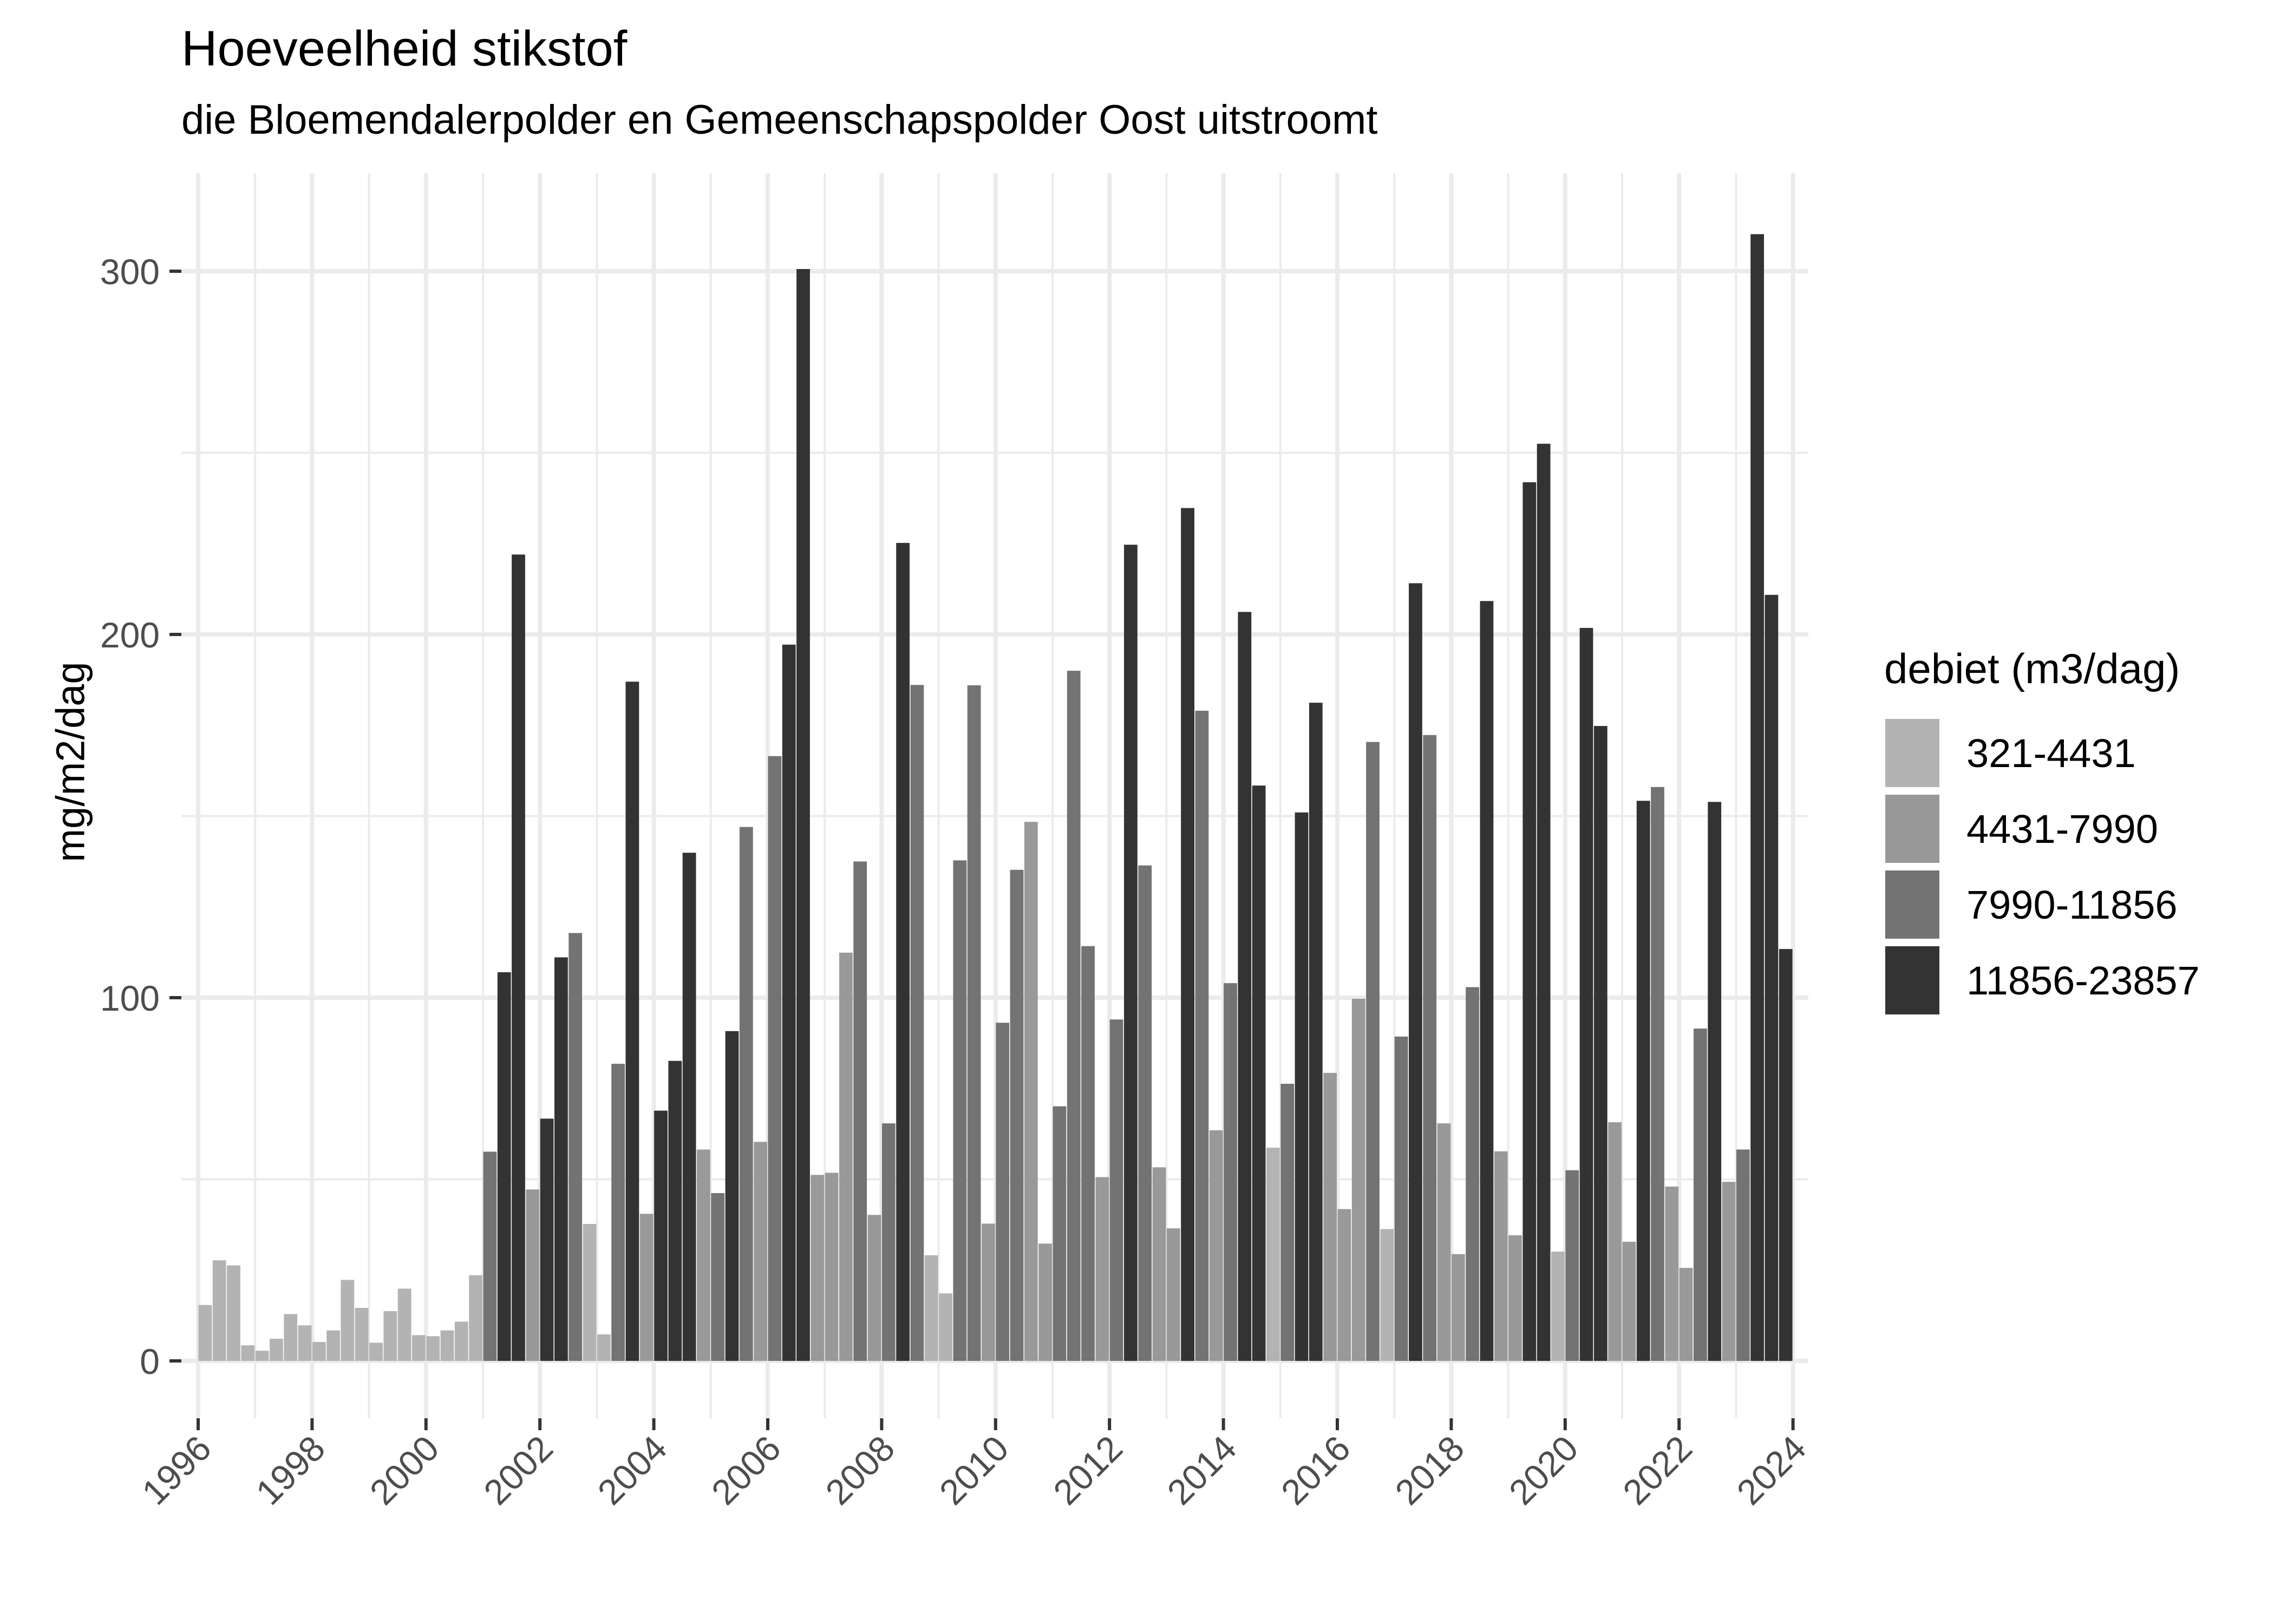 This screenshot has height=1624, width=2274. I want to click on legend-item: 4431-7990, so click(2040, 829).